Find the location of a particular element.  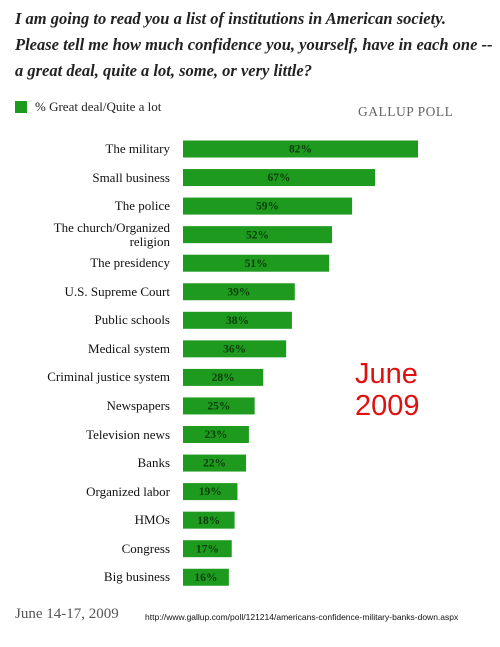

date: June 14-17, 2009 is located at coordinates (67, 614).